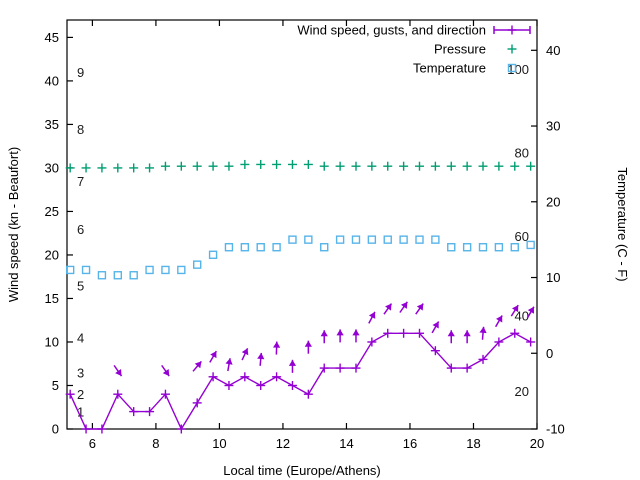 The image size is (640, 480). What do you see at coordinates (155, 443) in the screenshot?
I see `x-tick-label: 8` at bounding box center [155, 443].